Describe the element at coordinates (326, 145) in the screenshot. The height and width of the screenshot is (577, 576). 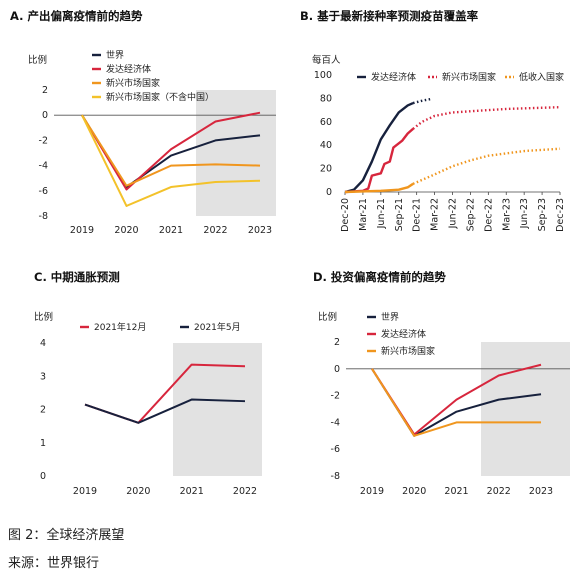
I see `y-tick-label: 40` at that location.